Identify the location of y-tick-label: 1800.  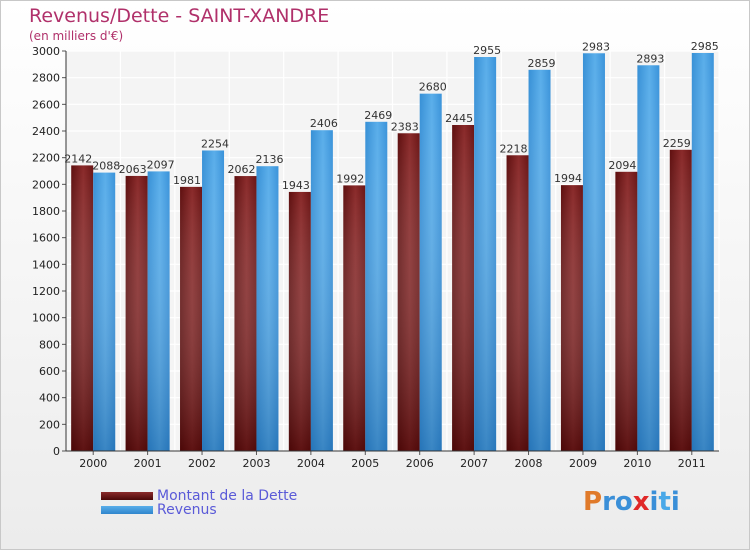
(46, 211).